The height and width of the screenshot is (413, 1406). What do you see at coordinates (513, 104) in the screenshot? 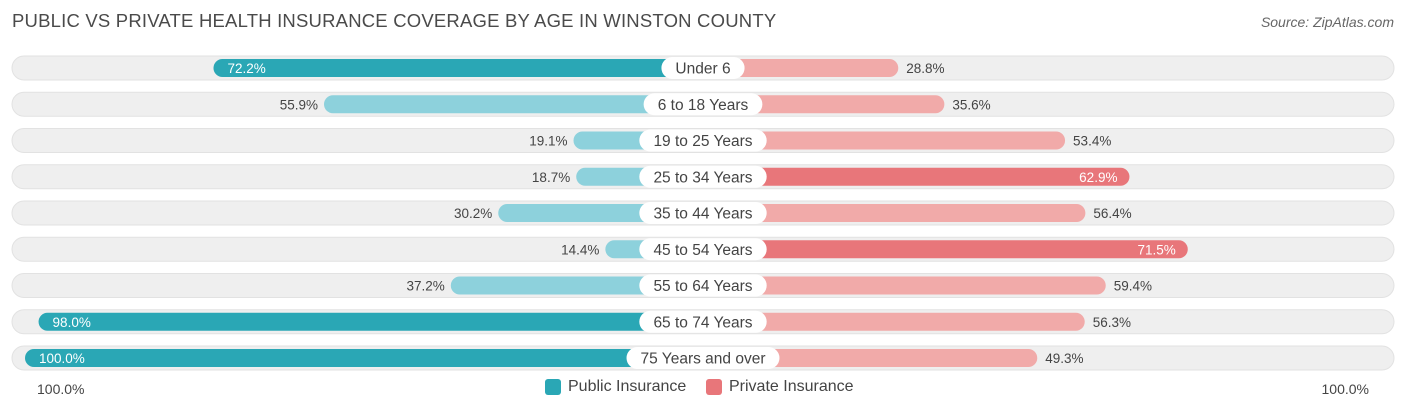
I see `bar-public-6-to-18-years` at bounding box center [513, 104].